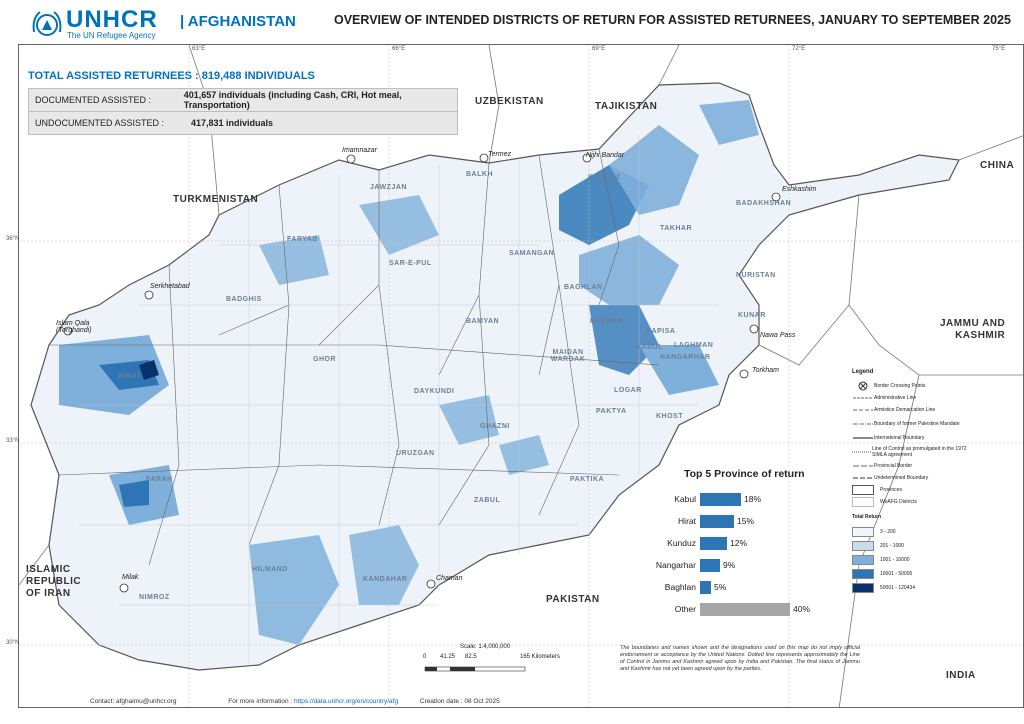 Image resolution: width=1024 pixels, height=724 pixels. What do you see at coordinates (130, 577) in the screenshot?
I see `crossing-milak: Milak` at bounding box center [130, 577].